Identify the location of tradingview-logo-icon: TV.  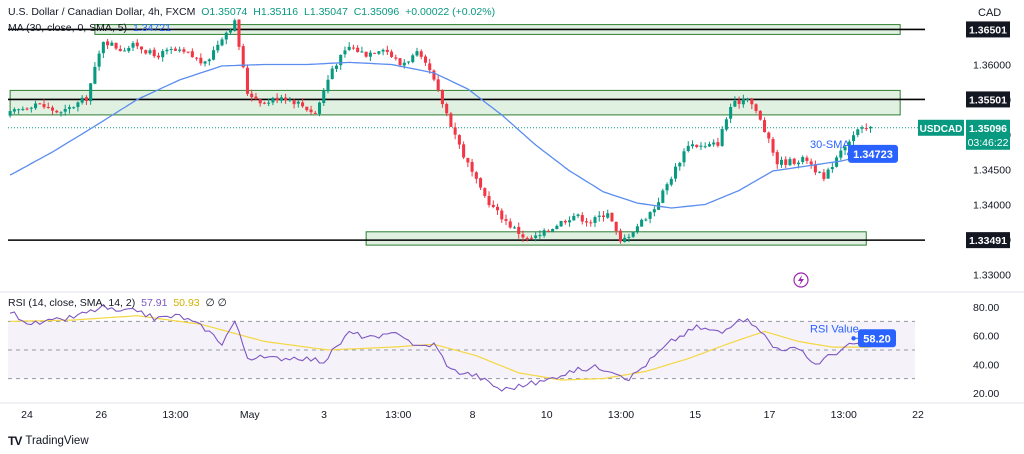
(15, 441).